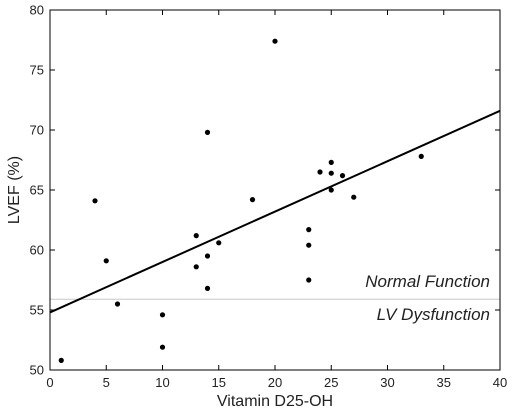 Image resolution: width=520 pixels, height=414 pixels. Describe the element at coordinates (331, 382) in the screenshot. I see `x-tick-label: 25` at that location.